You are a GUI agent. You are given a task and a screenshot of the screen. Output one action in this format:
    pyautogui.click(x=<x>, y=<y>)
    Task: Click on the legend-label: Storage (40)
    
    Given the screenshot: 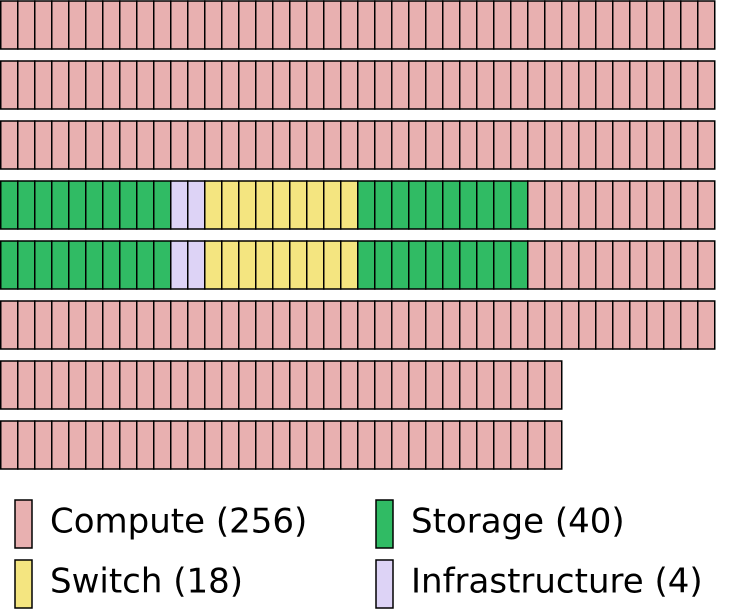 What is the action you would take?
    pyautogui.click(x=518, y=522)
    